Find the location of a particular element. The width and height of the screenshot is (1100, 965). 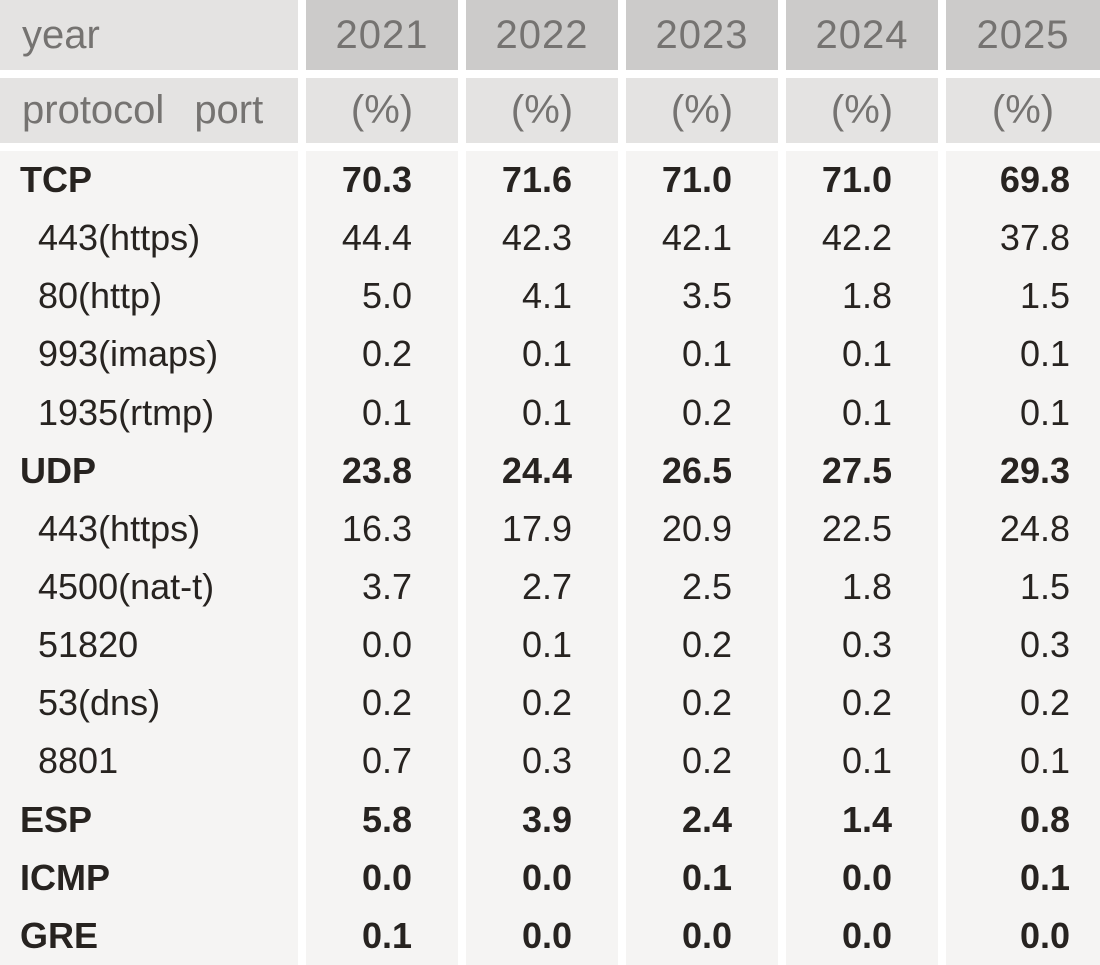

value-cell: 37.8 is located at coordinates (1023, 238).